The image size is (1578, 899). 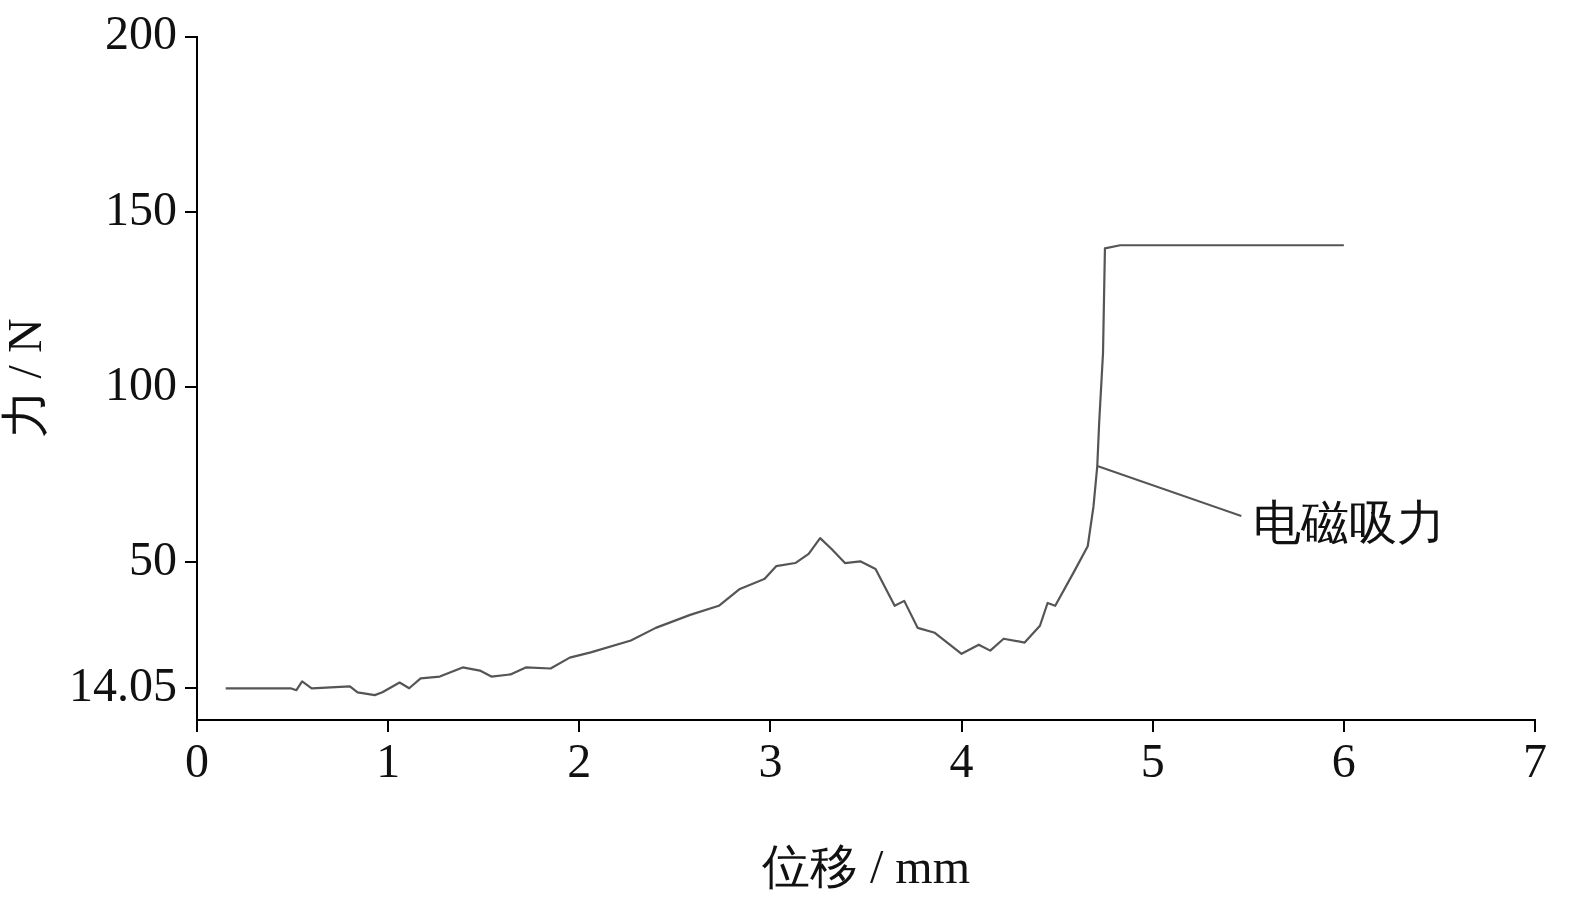 I want to click on x-tick-label: 4, so click(x=961, y=761).